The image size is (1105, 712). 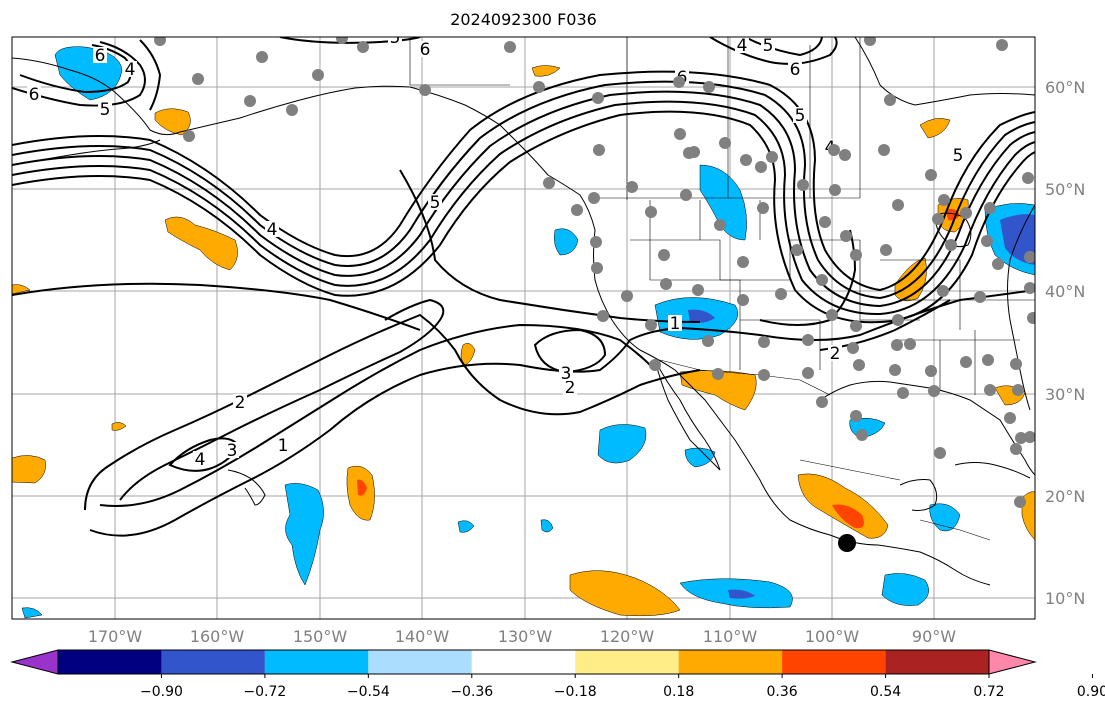 What do you see at coordinates (832, 636) in the screenshot?
I see `longitude-label: 100°W` at bounding box center [832, 636].